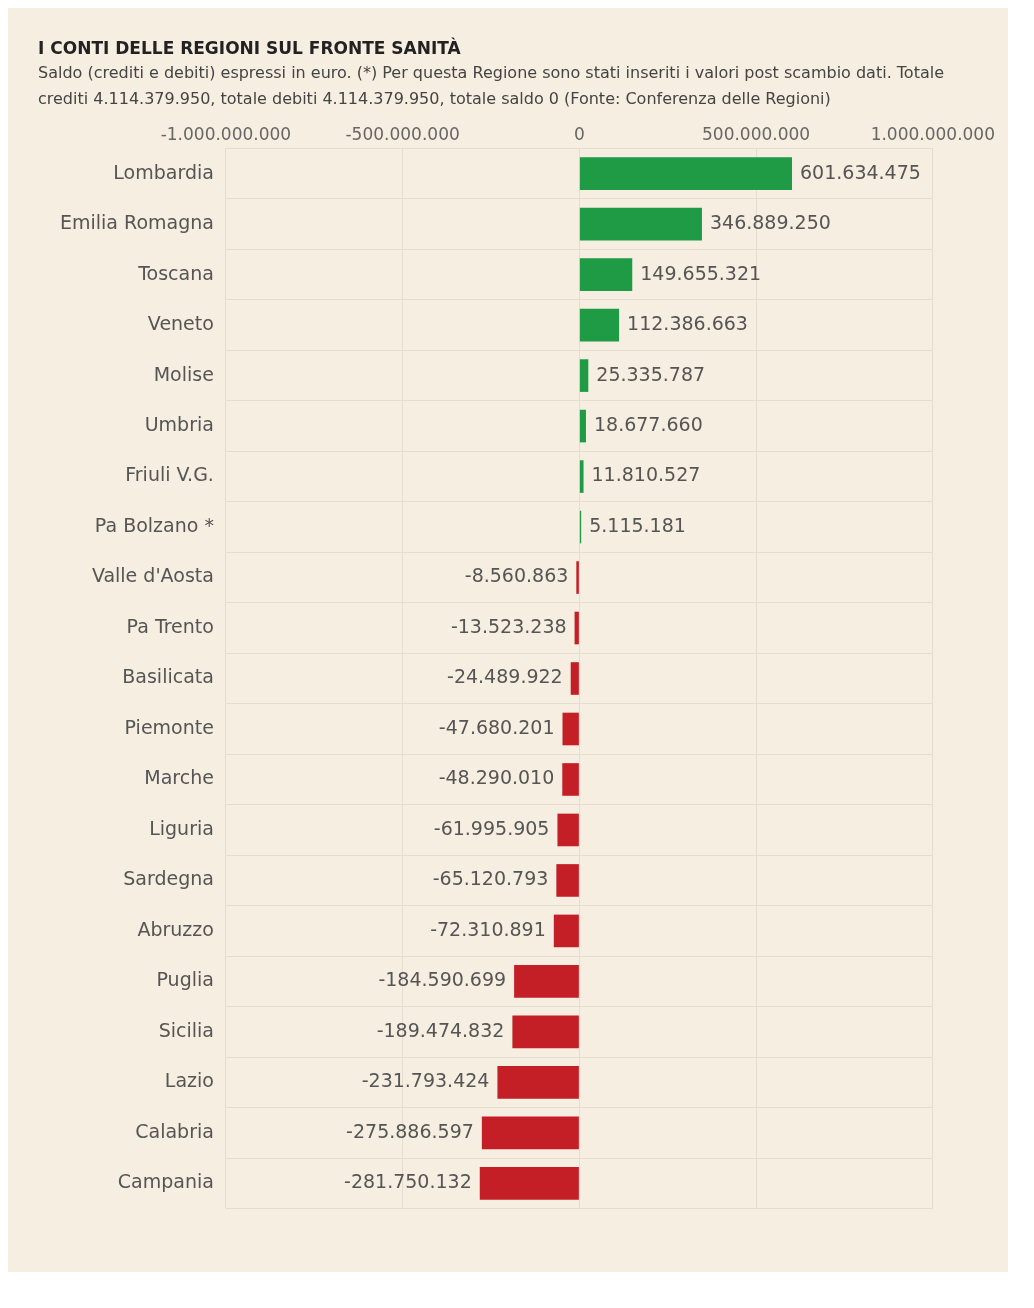  Describe the element at coordinates (163, 171) in the screenshot. I see `y-tick-label: Lombardia` at that location.